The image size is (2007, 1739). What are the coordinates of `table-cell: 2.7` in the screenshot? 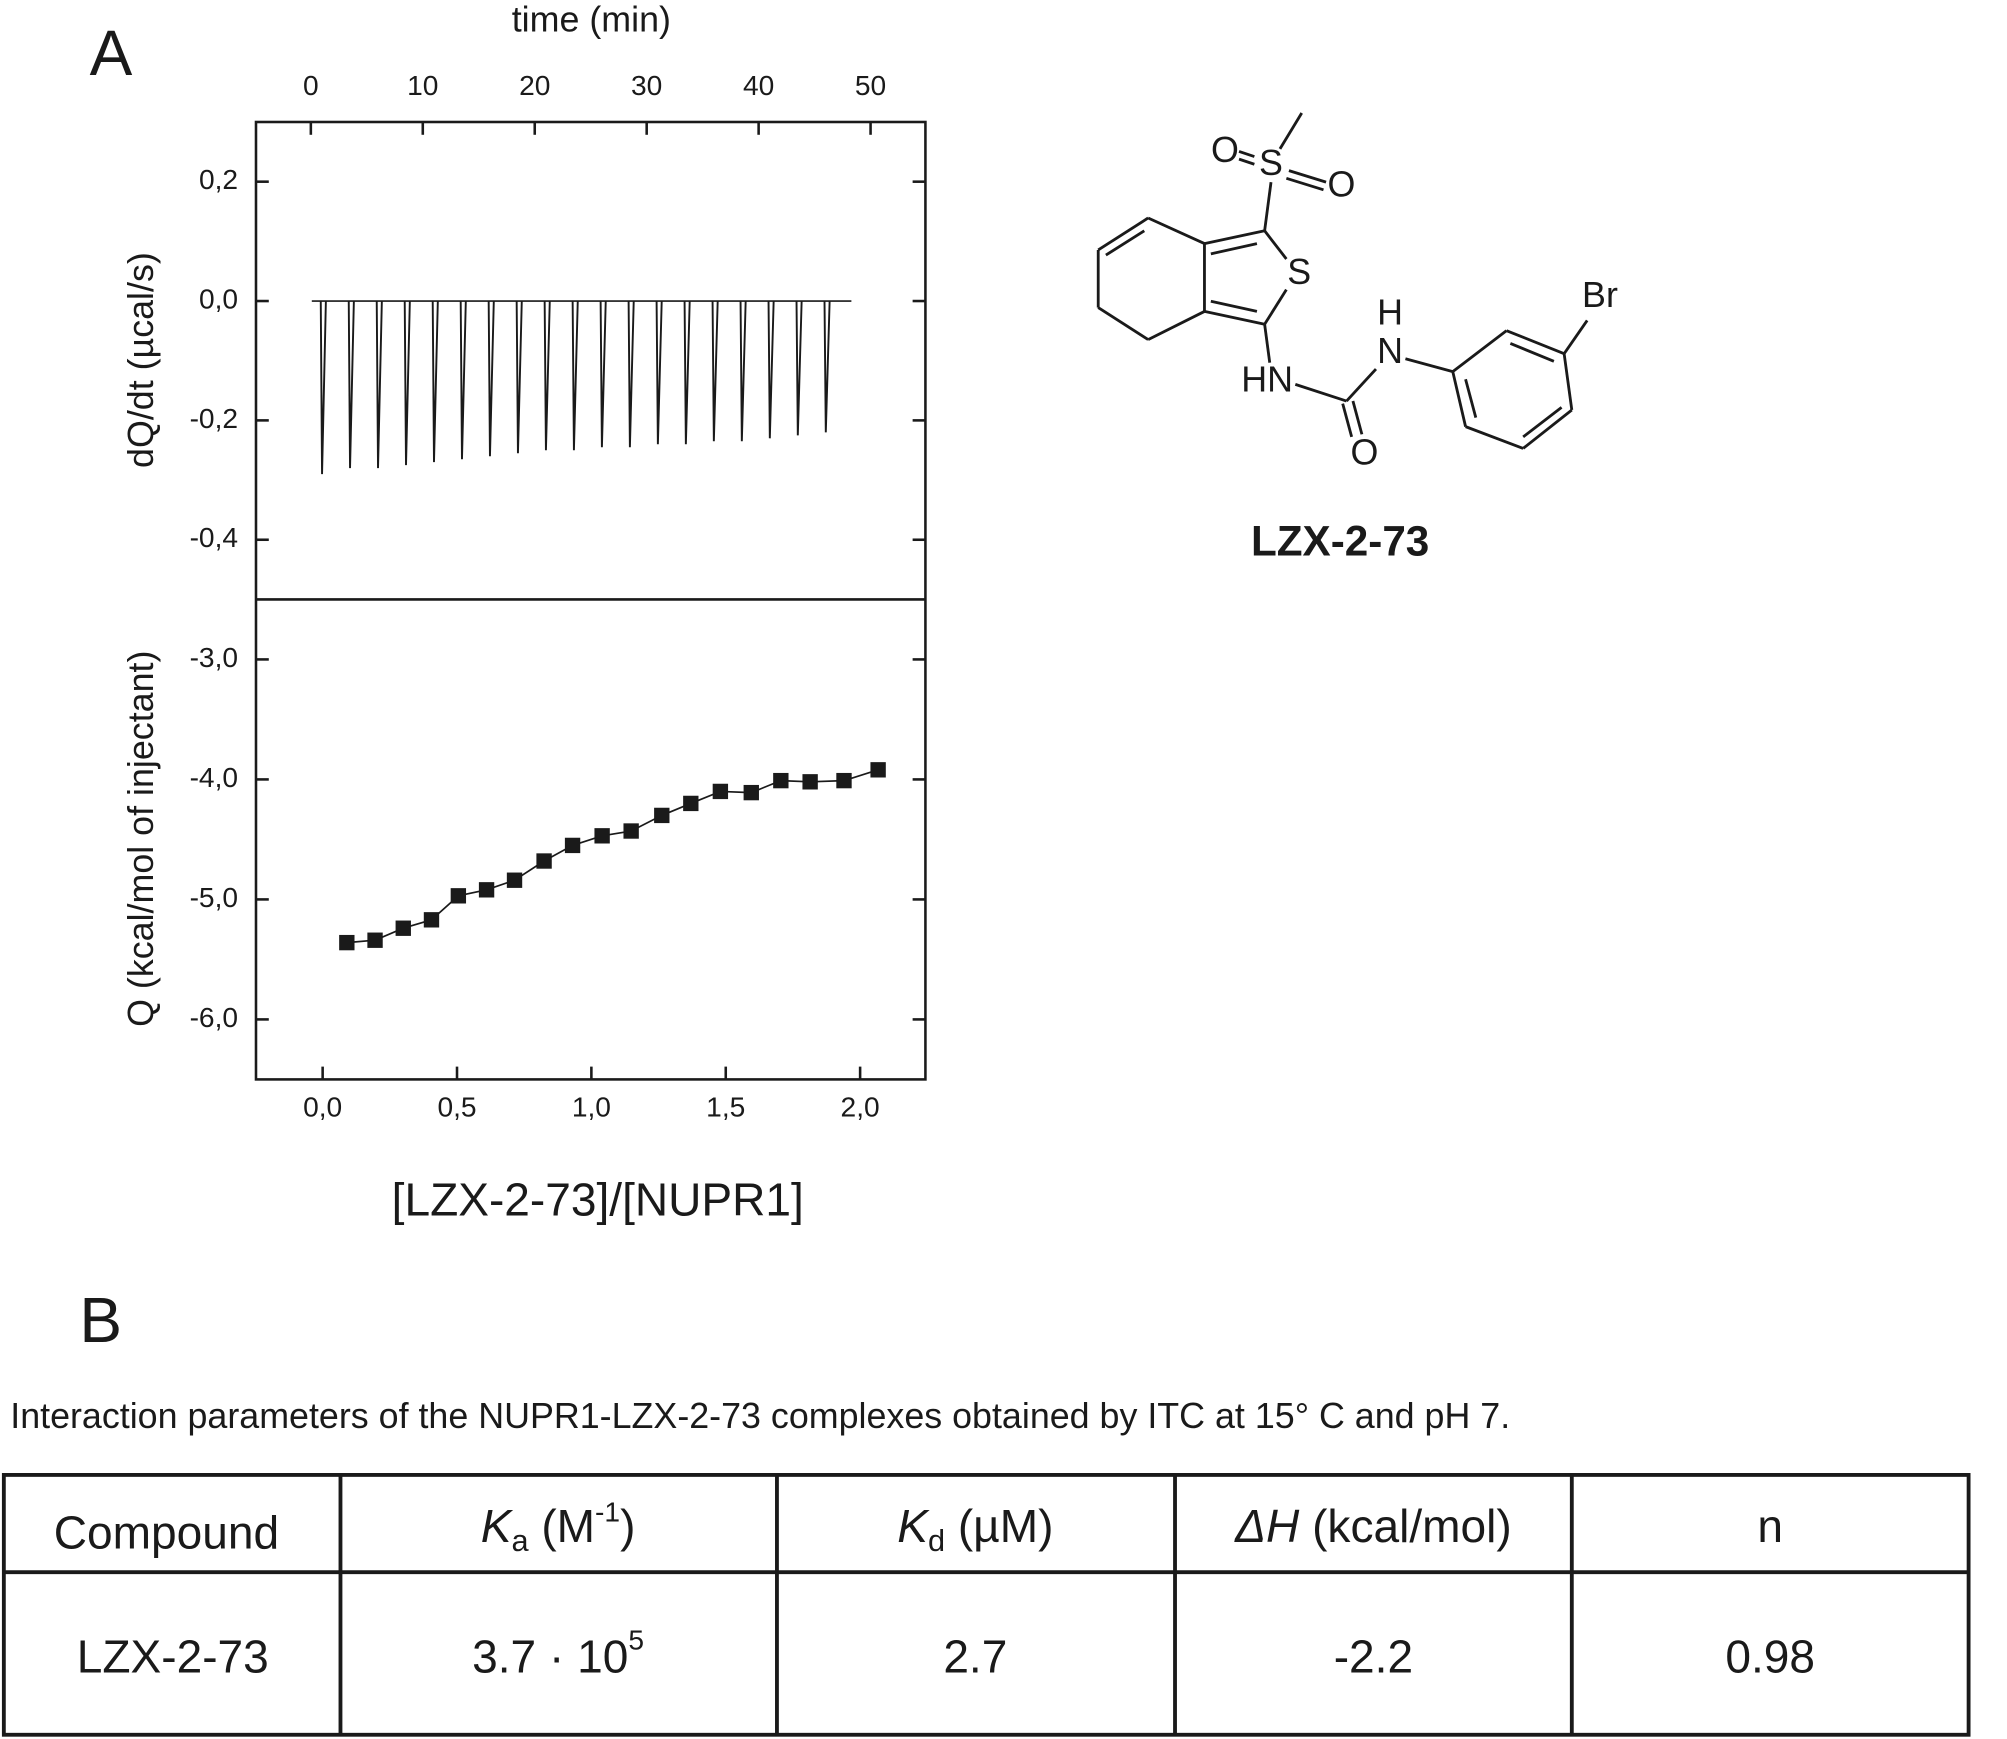 It's located at (975, 1657).